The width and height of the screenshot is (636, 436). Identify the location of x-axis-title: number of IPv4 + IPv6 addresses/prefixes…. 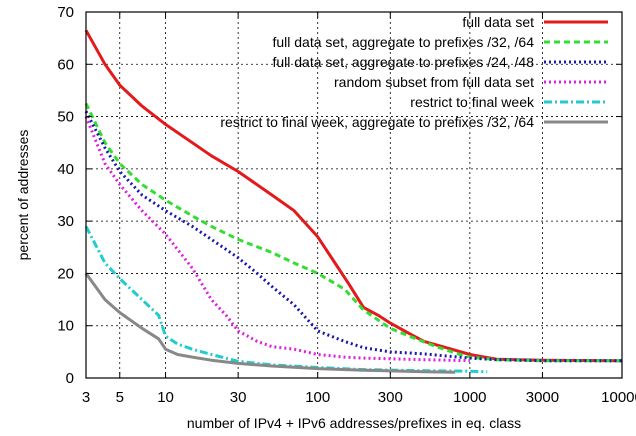
(354, 423).